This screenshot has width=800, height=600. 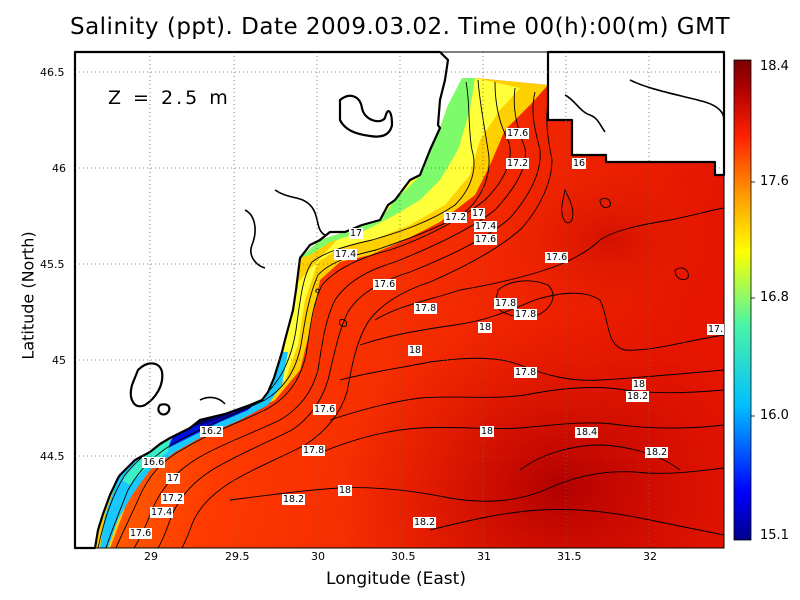 What do you see at coordinates (212, 431) in the screenshot?
I see `contour-label: 16.2` at bounding box center [212, 431].